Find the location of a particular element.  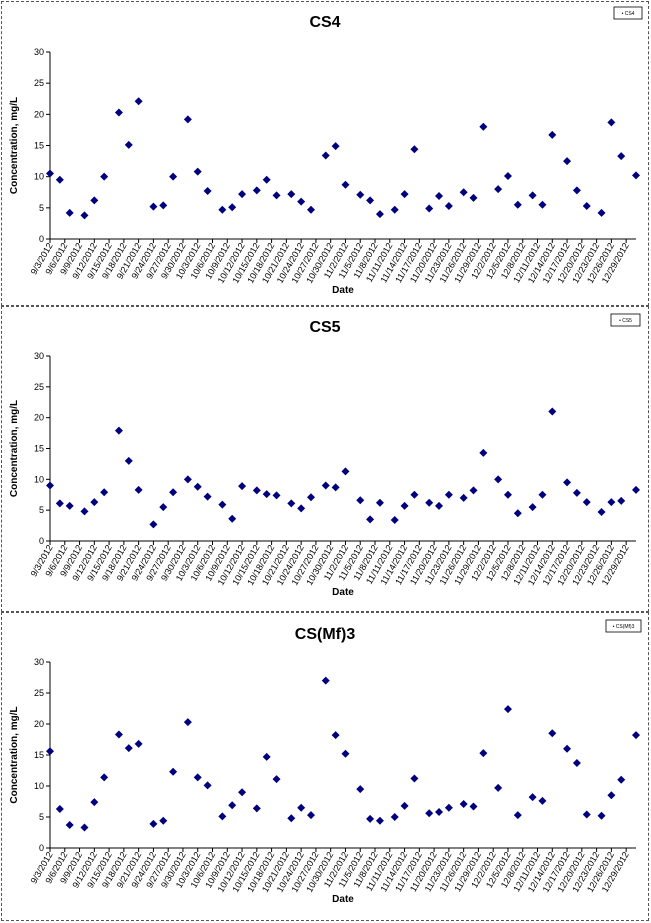

chart-title: CS4 is located at coordinates (324, 22).